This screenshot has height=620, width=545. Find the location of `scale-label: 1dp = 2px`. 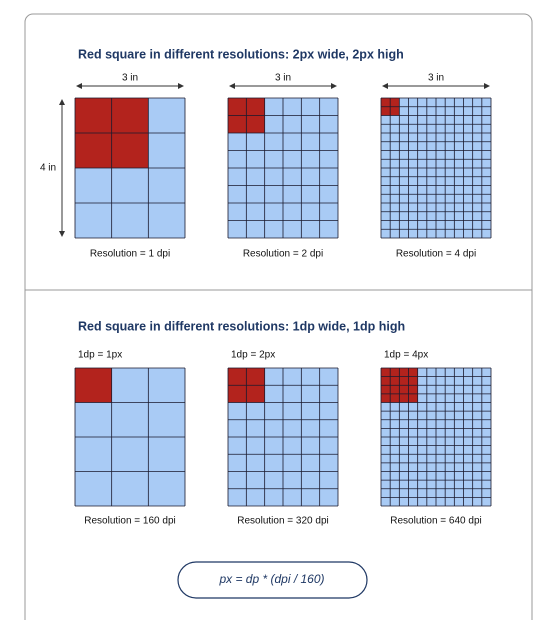

scale-label: 1dp = 2px is located at coordinates (253, 355).